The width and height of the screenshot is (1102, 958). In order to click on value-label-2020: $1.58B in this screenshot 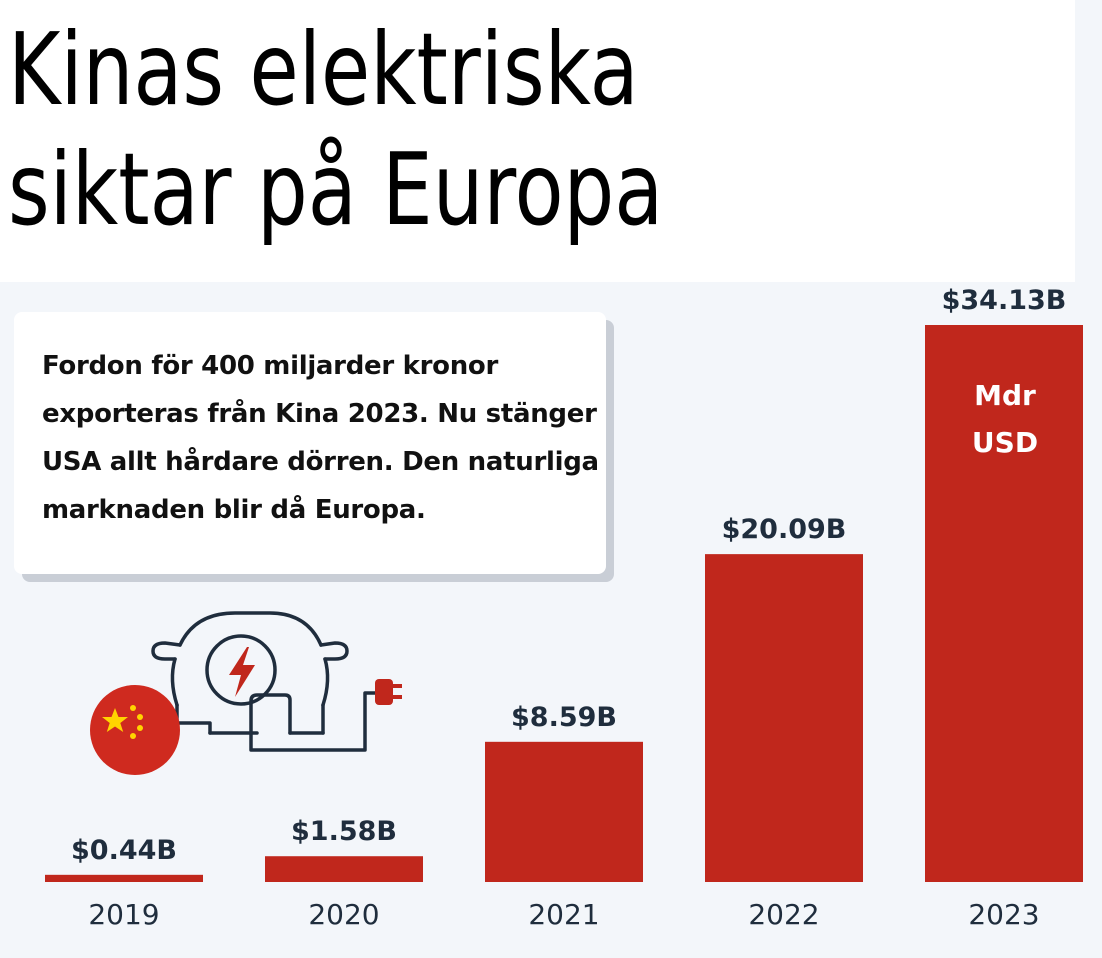, I will do `click(344, 831)`.